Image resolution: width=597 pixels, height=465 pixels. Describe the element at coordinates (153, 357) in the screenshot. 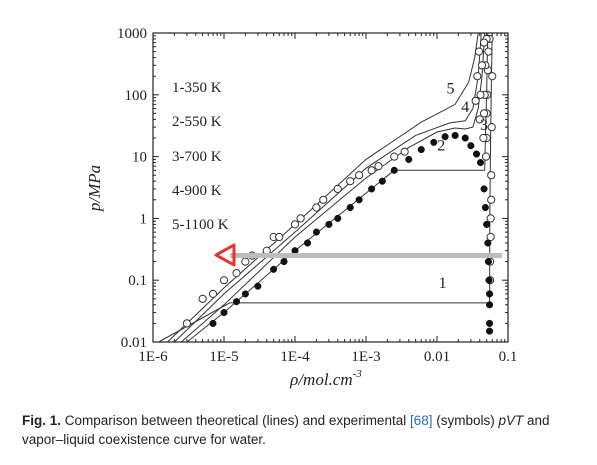

I see `x-tick-label: 1E-6` at that location.